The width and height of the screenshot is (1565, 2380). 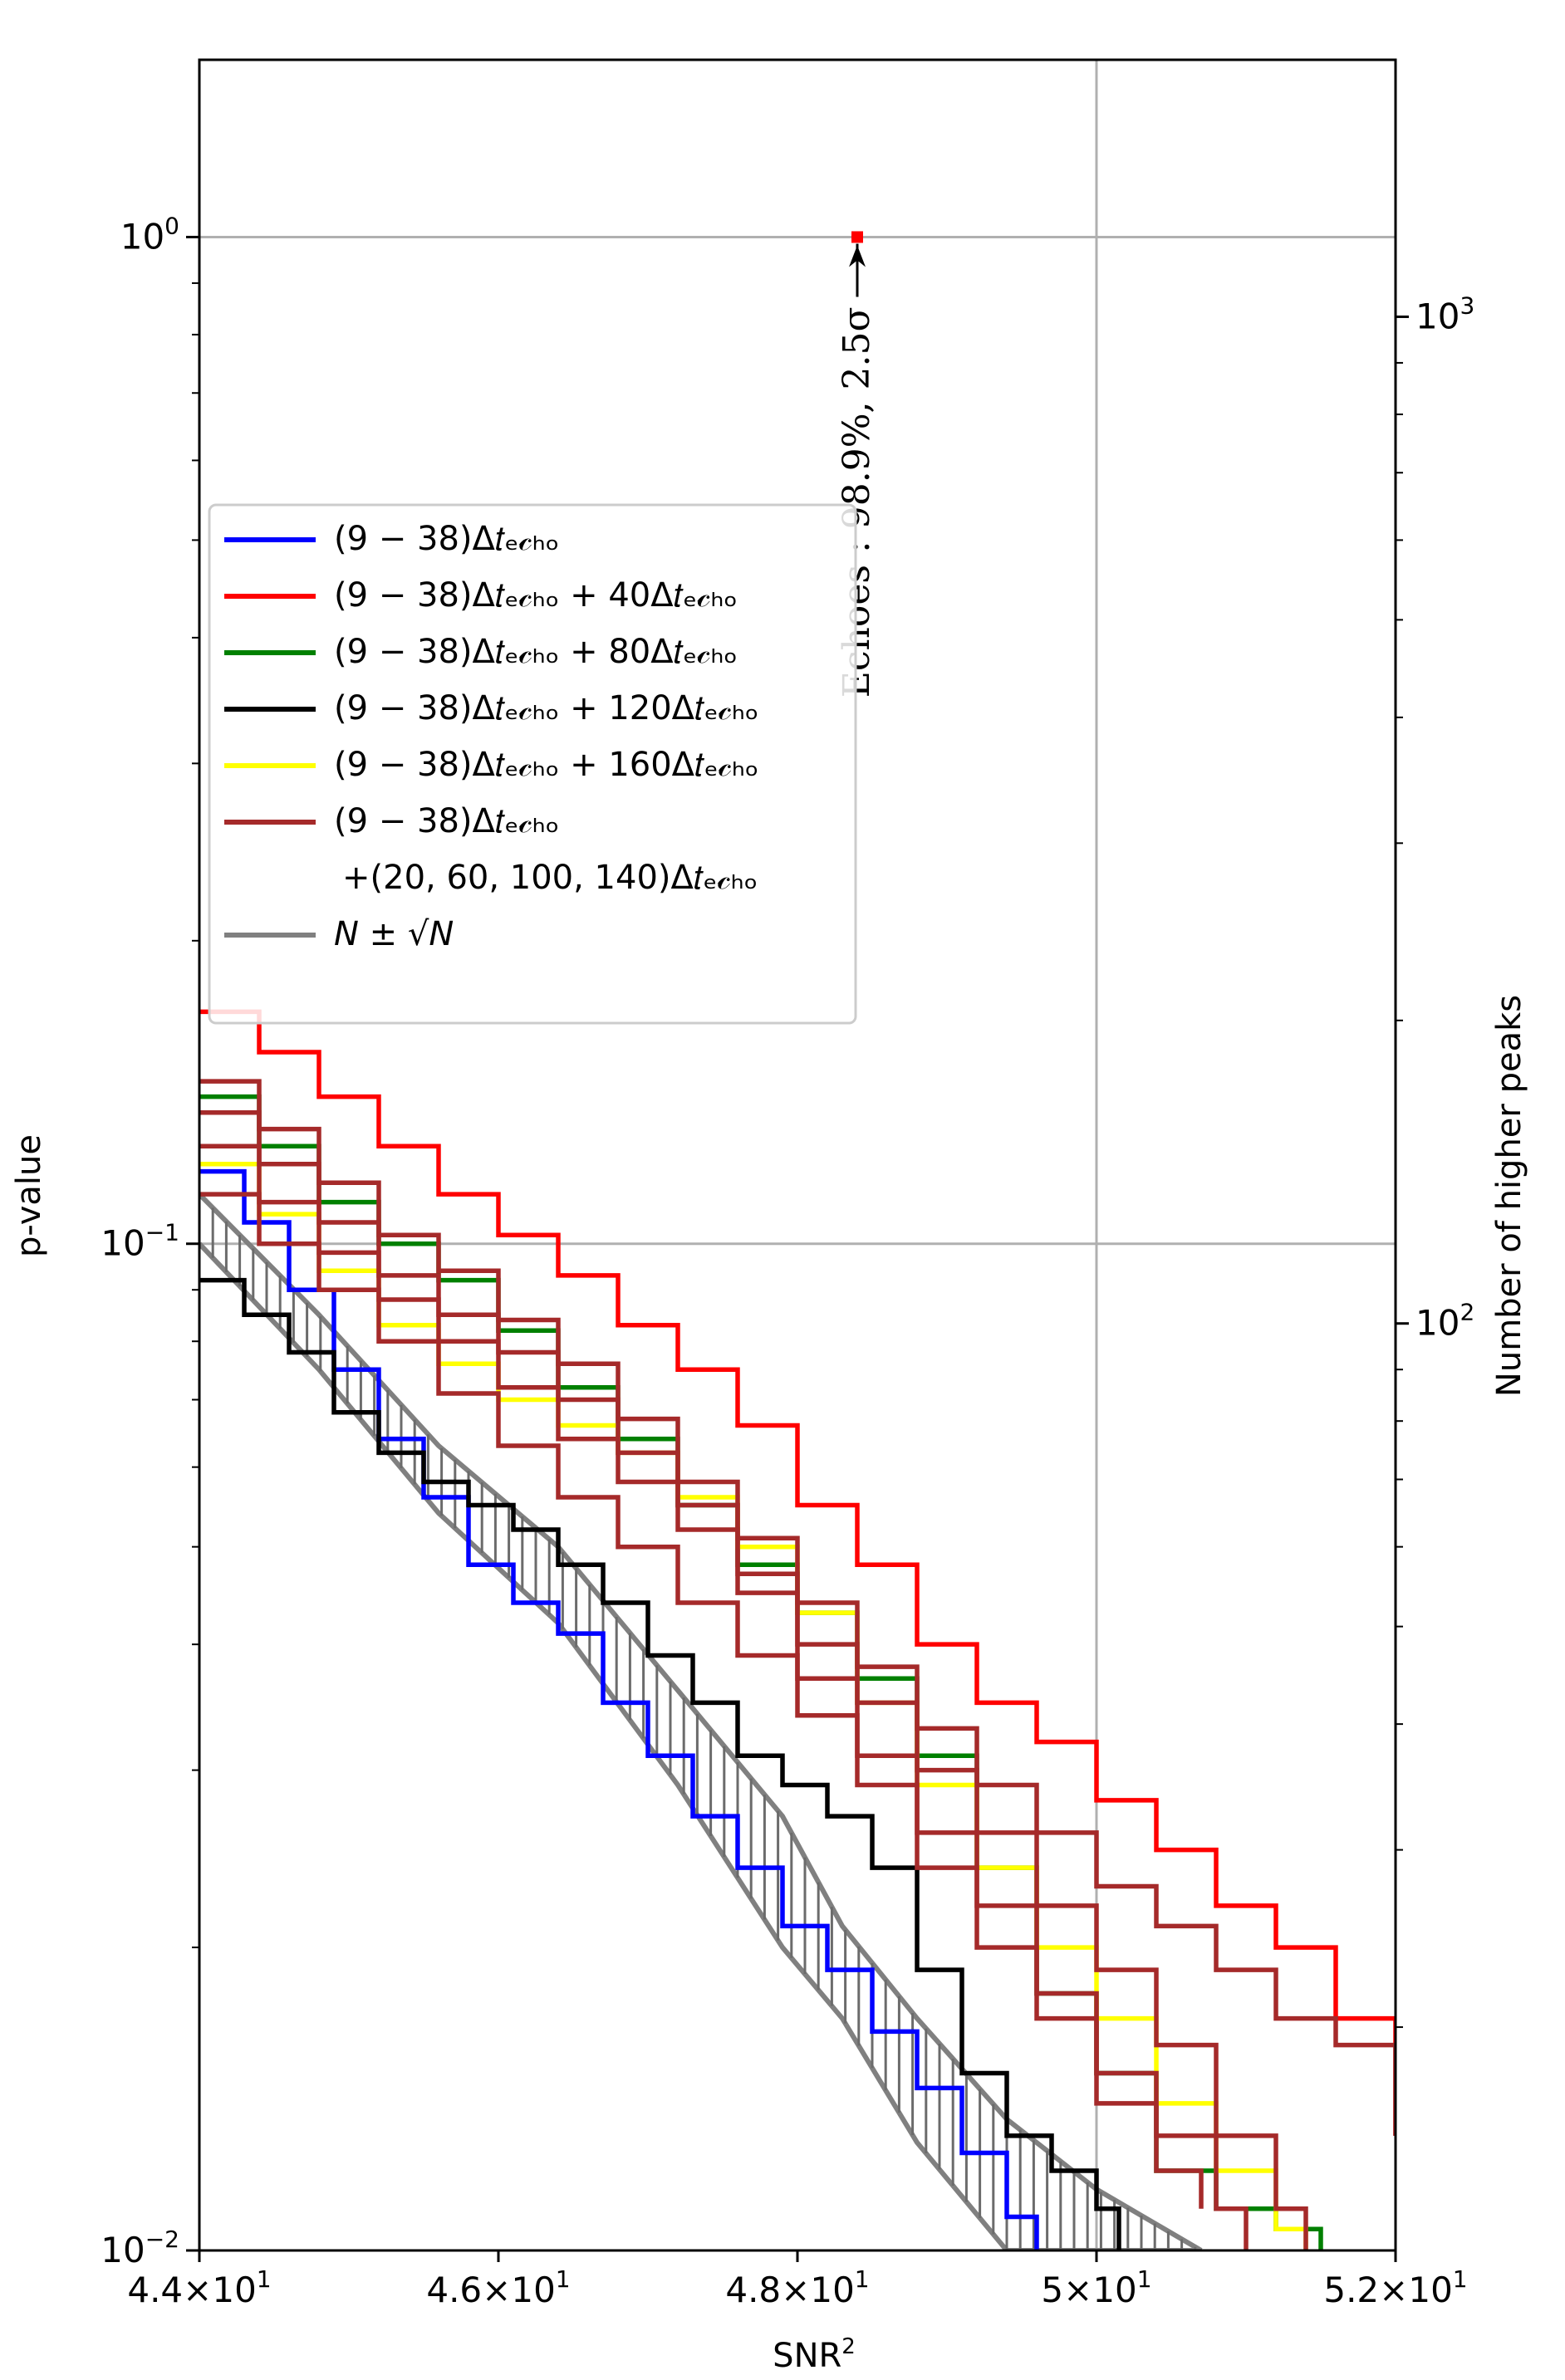 I want to click on y-tick-label: 10⁰, so click(x=149, y=234).